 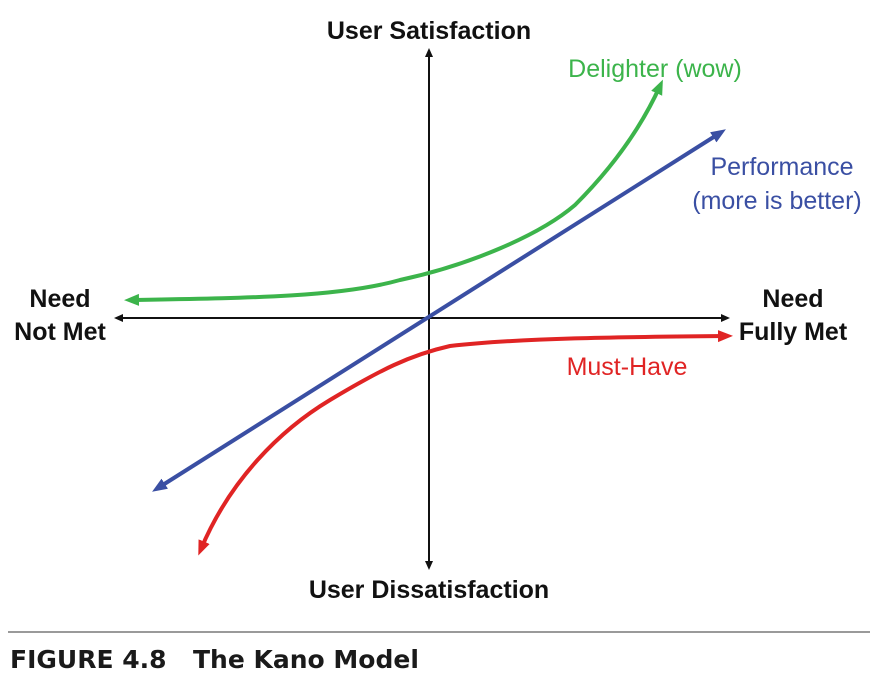 I want to click on performance-label-line2: (more is better), so click(x=776, y=201).